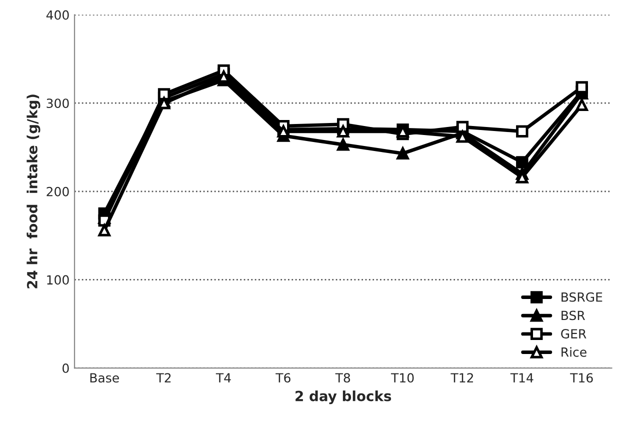 The image size is (621, 423). What do you see at coordinates (582, 297) in the screenshot?
I see `legend-label: BSRGE` at bounding box center [582, 297].